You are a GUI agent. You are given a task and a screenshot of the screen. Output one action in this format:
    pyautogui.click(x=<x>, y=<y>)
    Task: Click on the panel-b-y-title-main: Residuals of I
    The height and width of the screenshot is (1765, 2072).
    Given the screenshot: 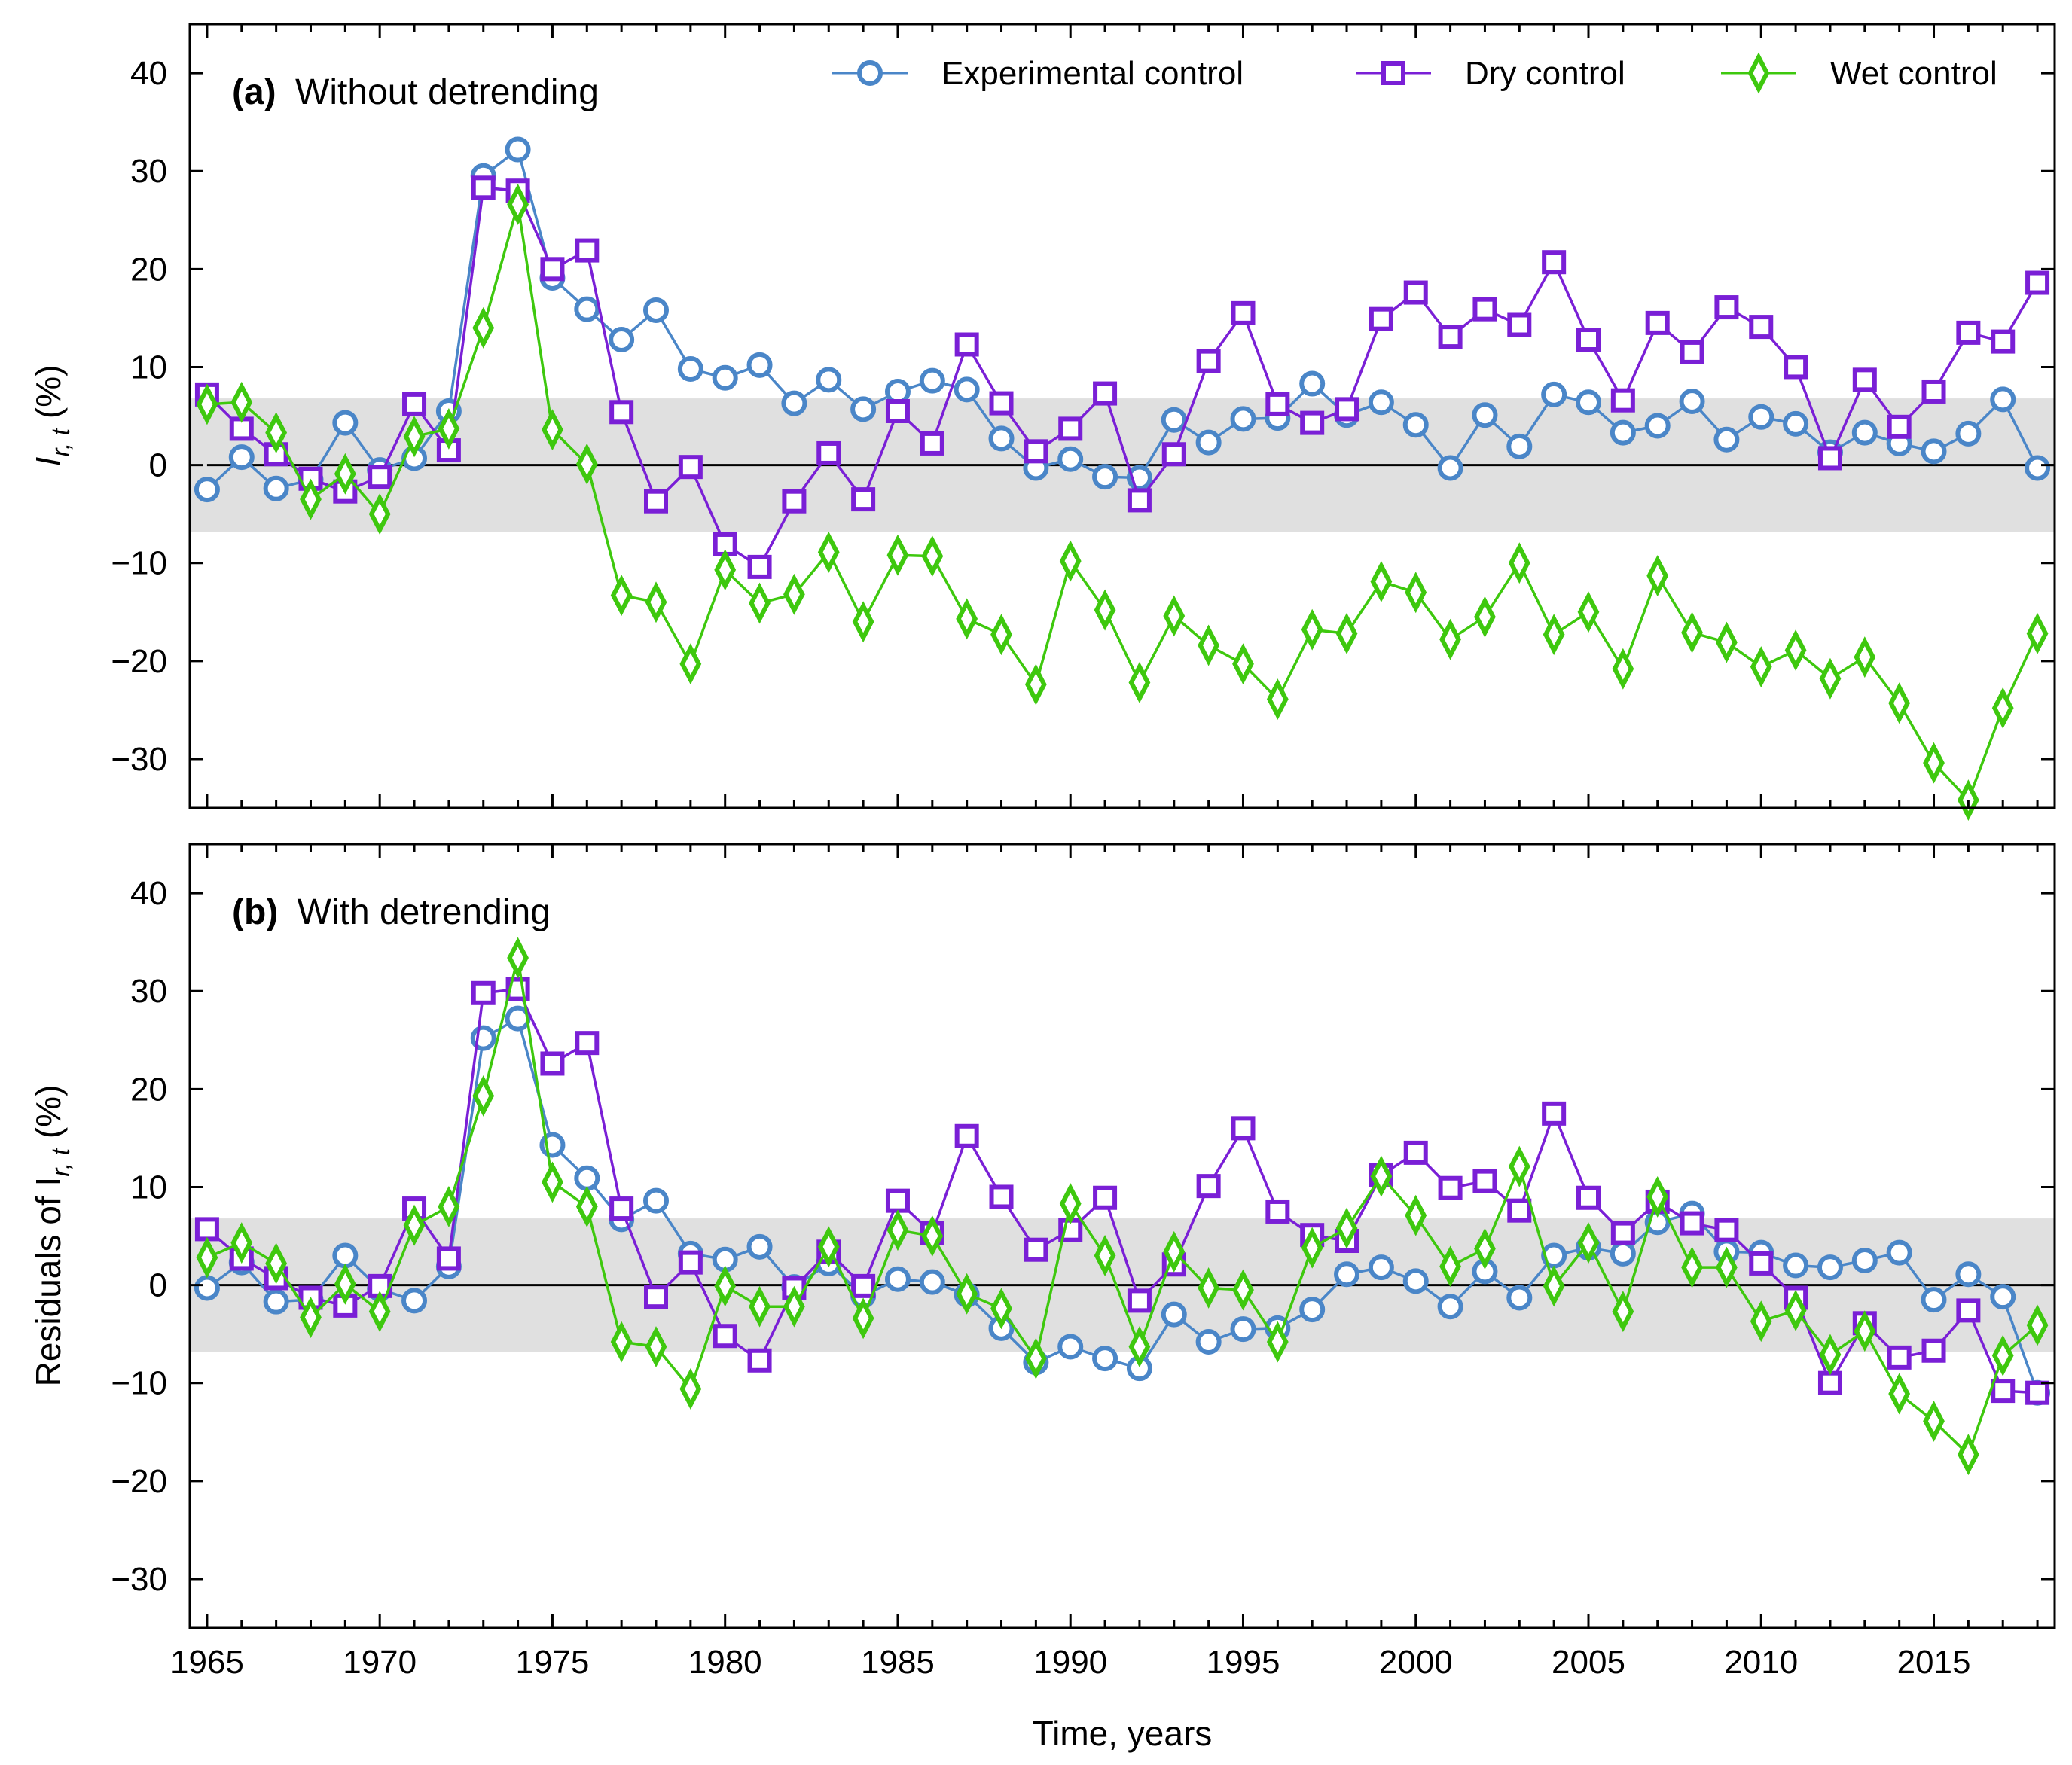 What is the action you would take?
    pyautogui.click(x=48, y=1282)
    